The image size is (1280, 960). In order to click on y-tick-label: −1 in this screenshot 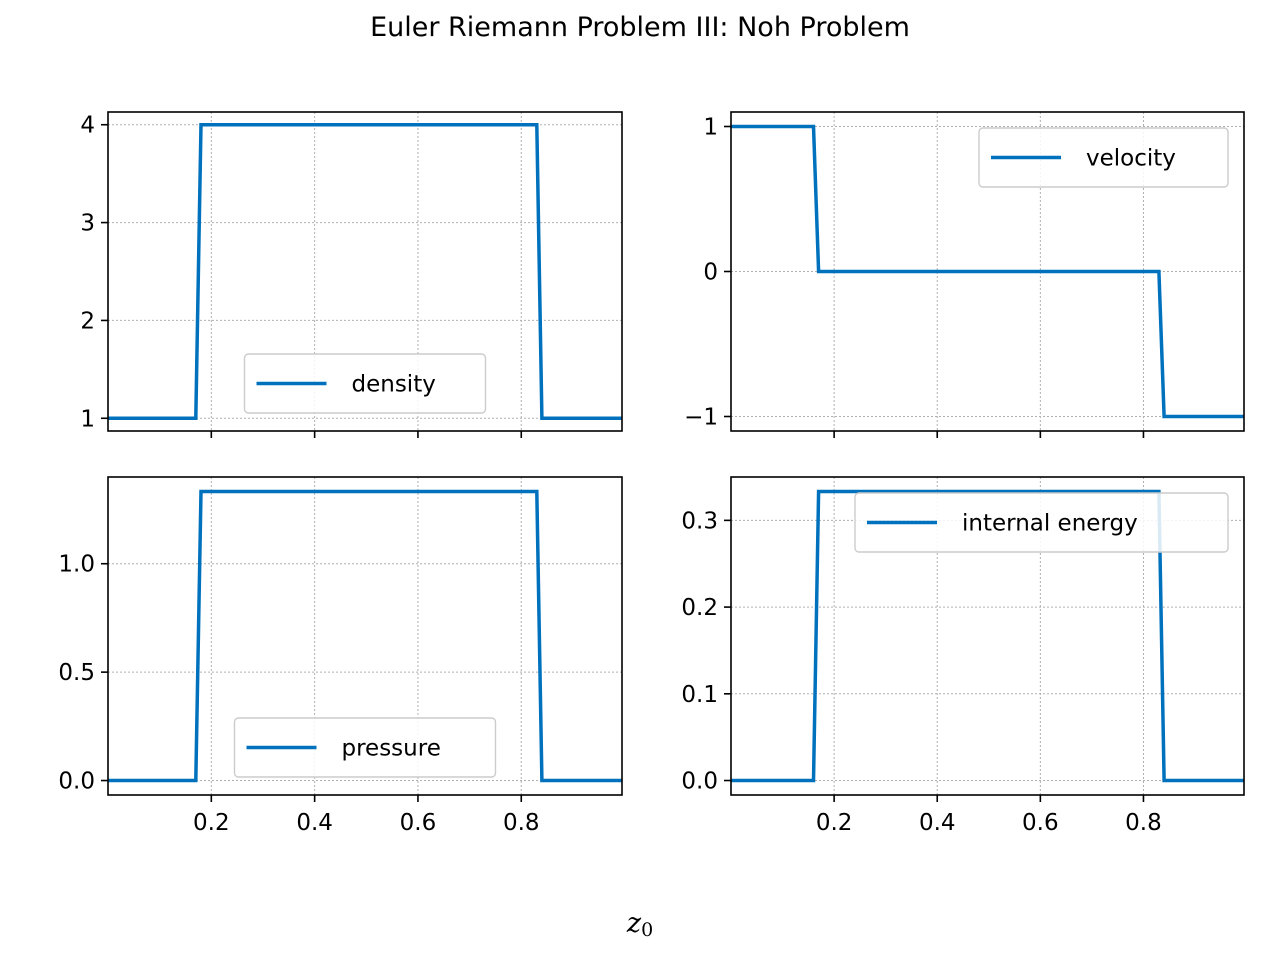, I will do `click(701, 418)`.